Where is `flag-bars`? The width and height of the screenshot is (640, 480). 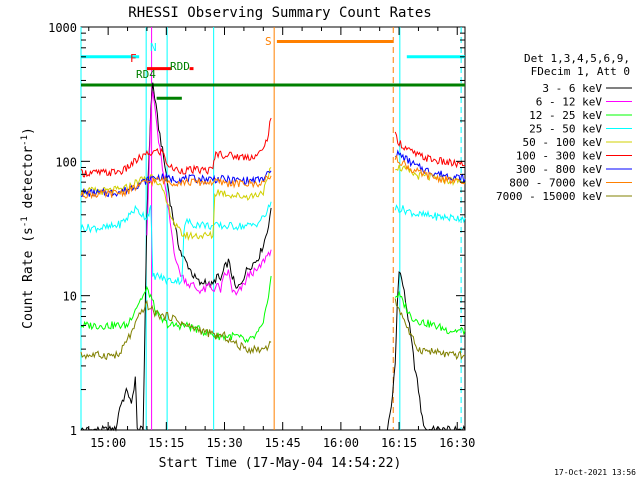 flag-bars is located at coordinates (273, 69).